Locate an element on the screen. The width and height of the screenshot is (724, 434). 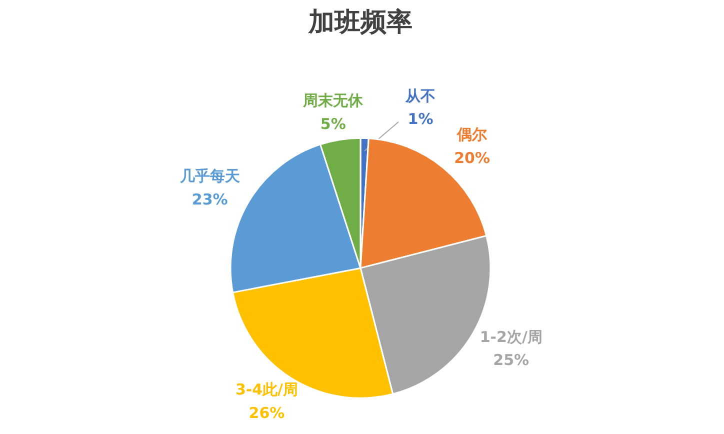
data-label: 25% is located at coordinates (511, 360).